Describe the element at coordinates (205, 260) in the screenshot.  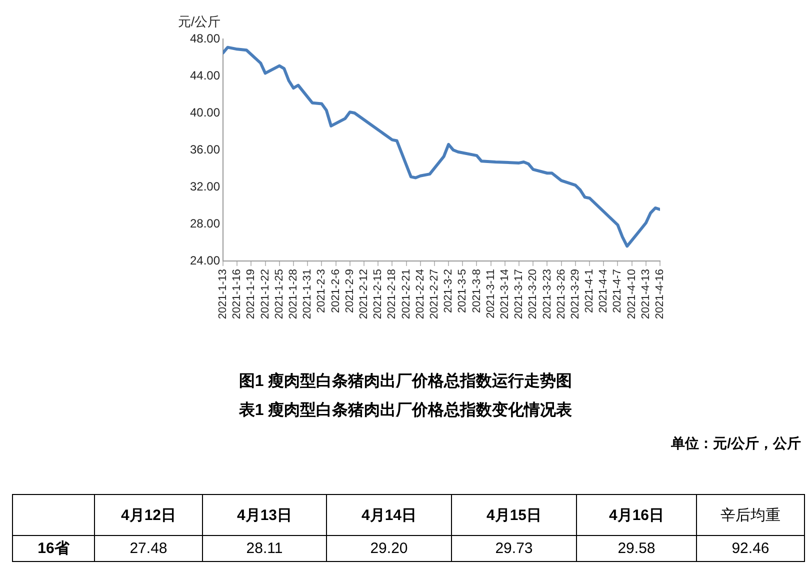
I see `y-tick-label: 24.00` at that location.